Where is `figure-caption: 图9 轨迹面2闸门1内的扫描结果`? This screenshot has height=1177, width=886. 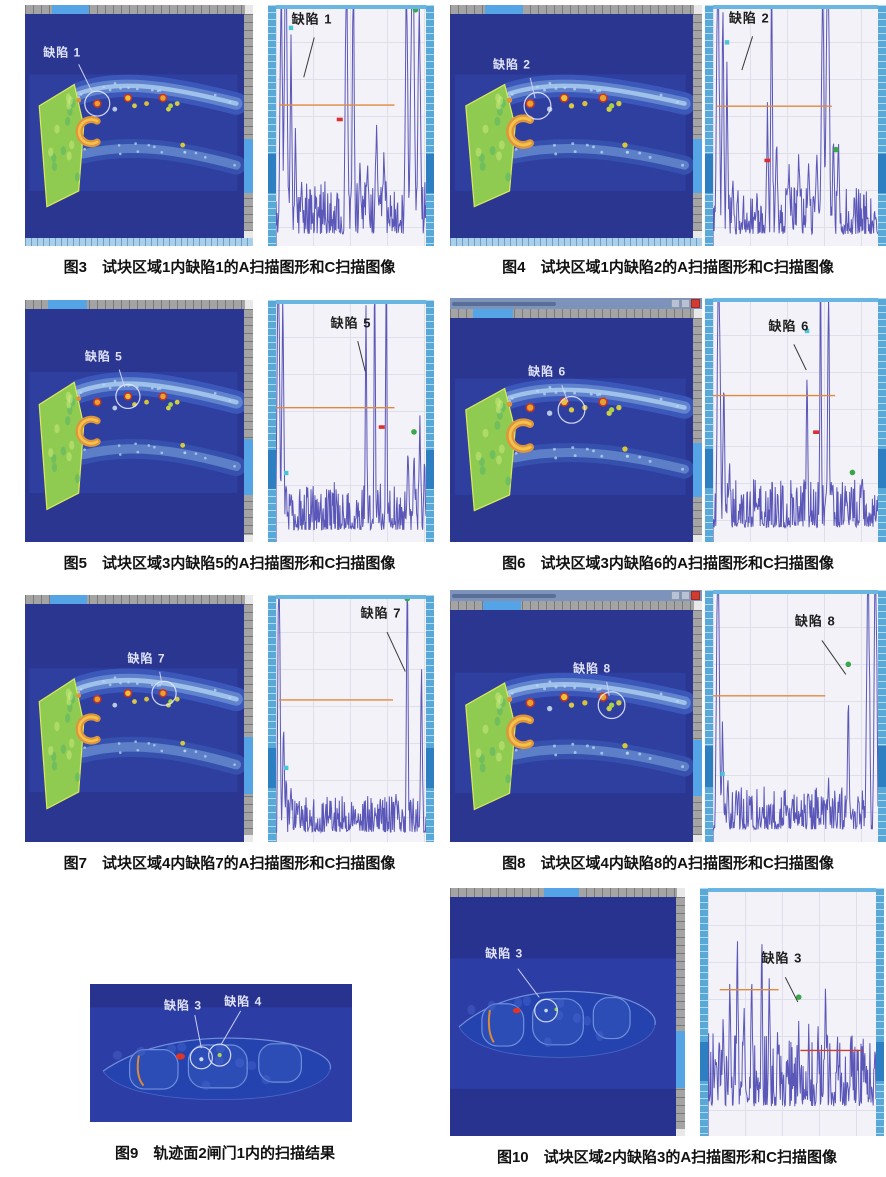
figure-caption: 图9 轨迹面2闸门1内的扫描结果 is located at coordinates (225, 1153).